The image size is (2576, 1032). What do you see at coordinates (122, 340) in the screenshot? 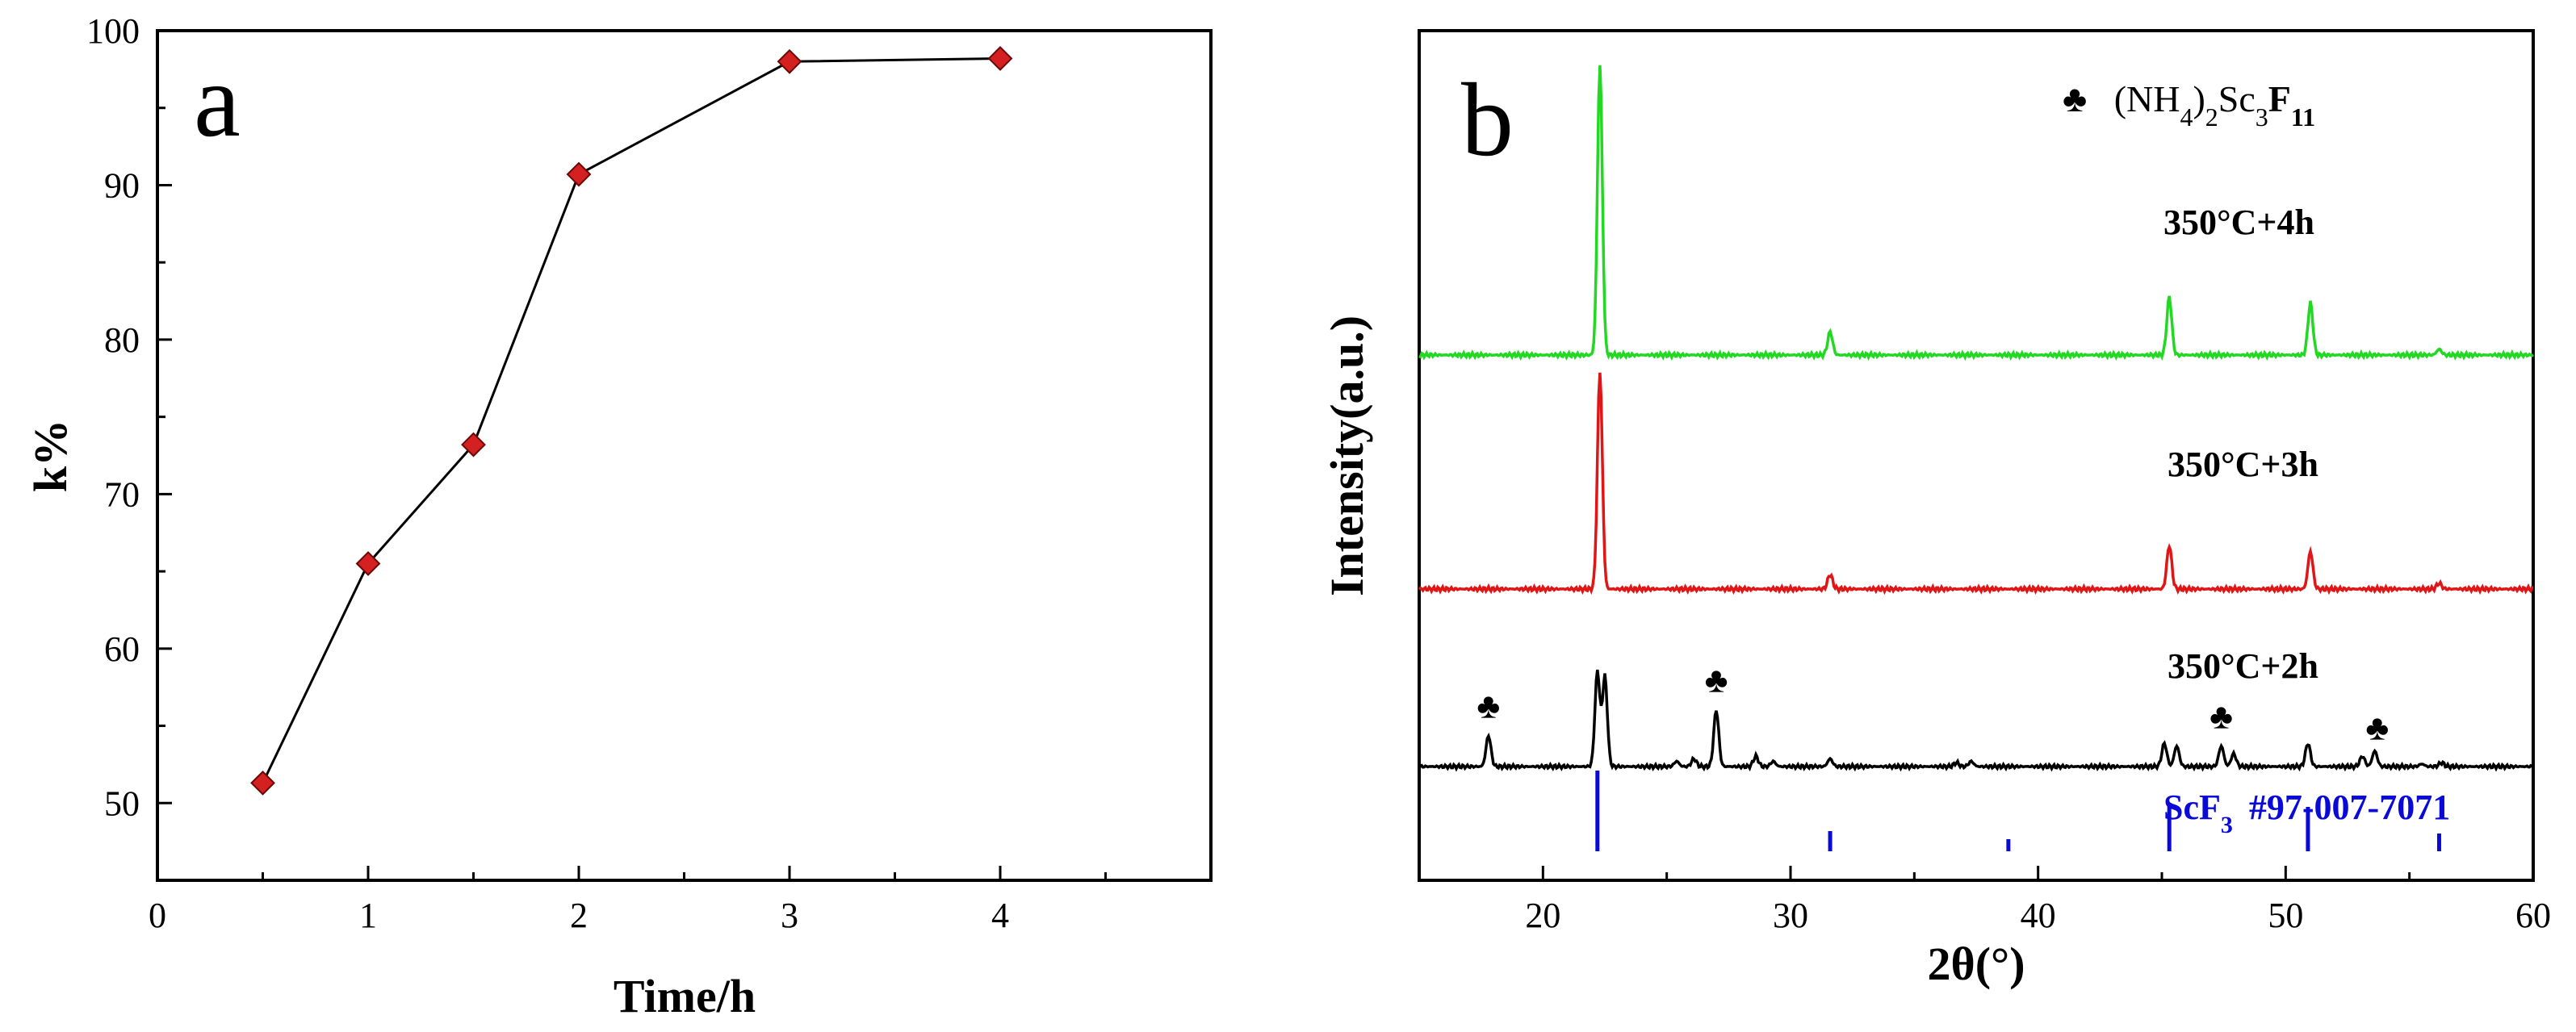
I see `a-ytick-label: 80` at bounding box center [122, 340].